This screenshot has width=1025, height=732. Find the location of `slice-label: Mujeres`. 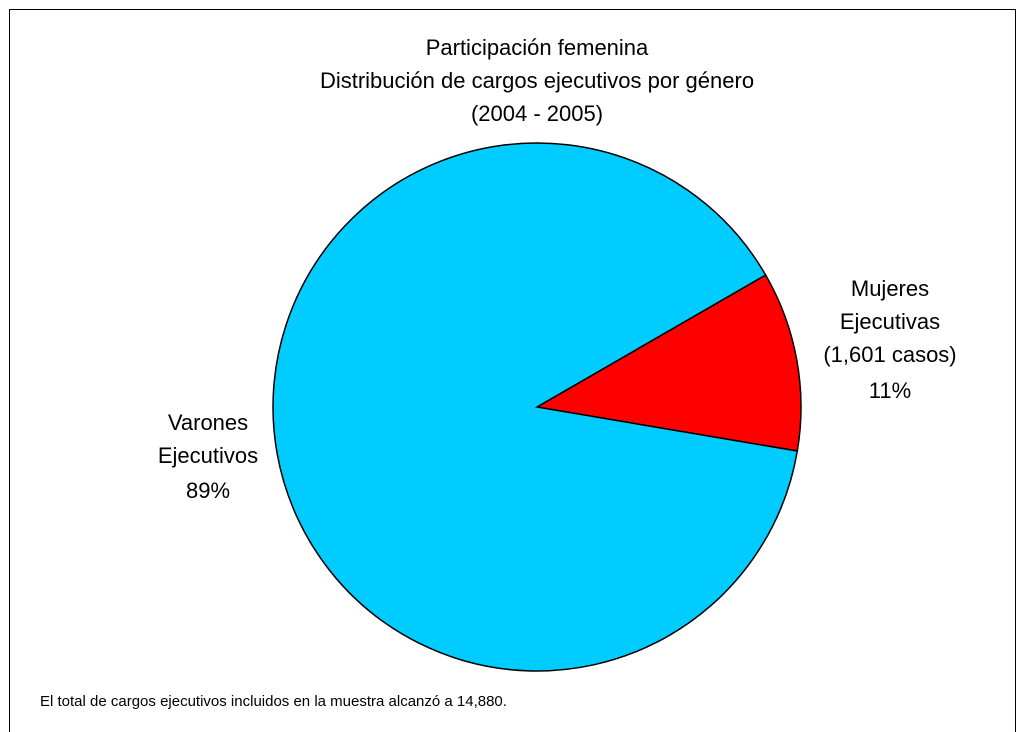

slice-label: Mujeres is located at coordinates (890, 288).